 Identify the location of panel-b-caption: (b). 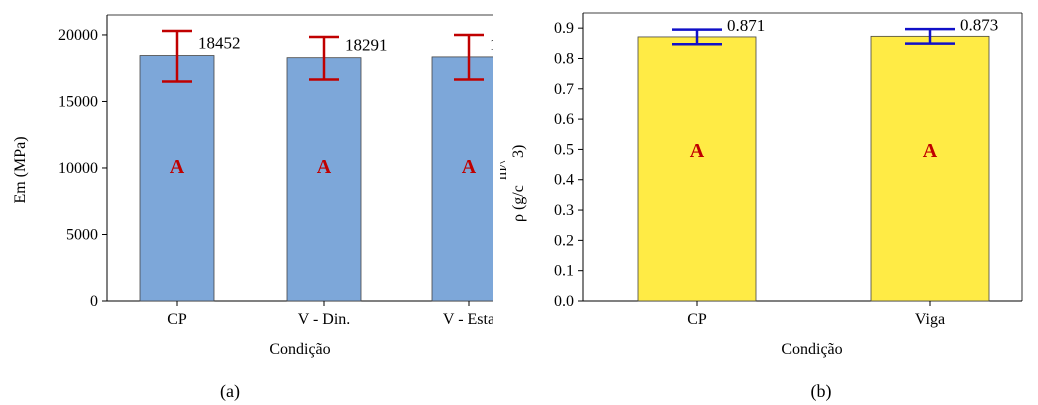
(821, 391).